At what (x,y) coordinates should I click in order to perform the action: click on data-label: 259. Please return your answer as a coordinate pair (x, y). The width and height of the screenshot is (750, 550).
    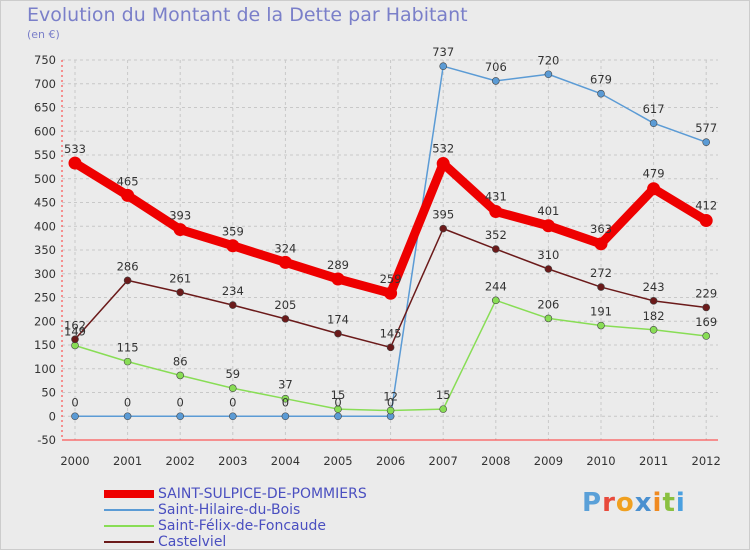
    Looking at the image, I should click on (391, 279).